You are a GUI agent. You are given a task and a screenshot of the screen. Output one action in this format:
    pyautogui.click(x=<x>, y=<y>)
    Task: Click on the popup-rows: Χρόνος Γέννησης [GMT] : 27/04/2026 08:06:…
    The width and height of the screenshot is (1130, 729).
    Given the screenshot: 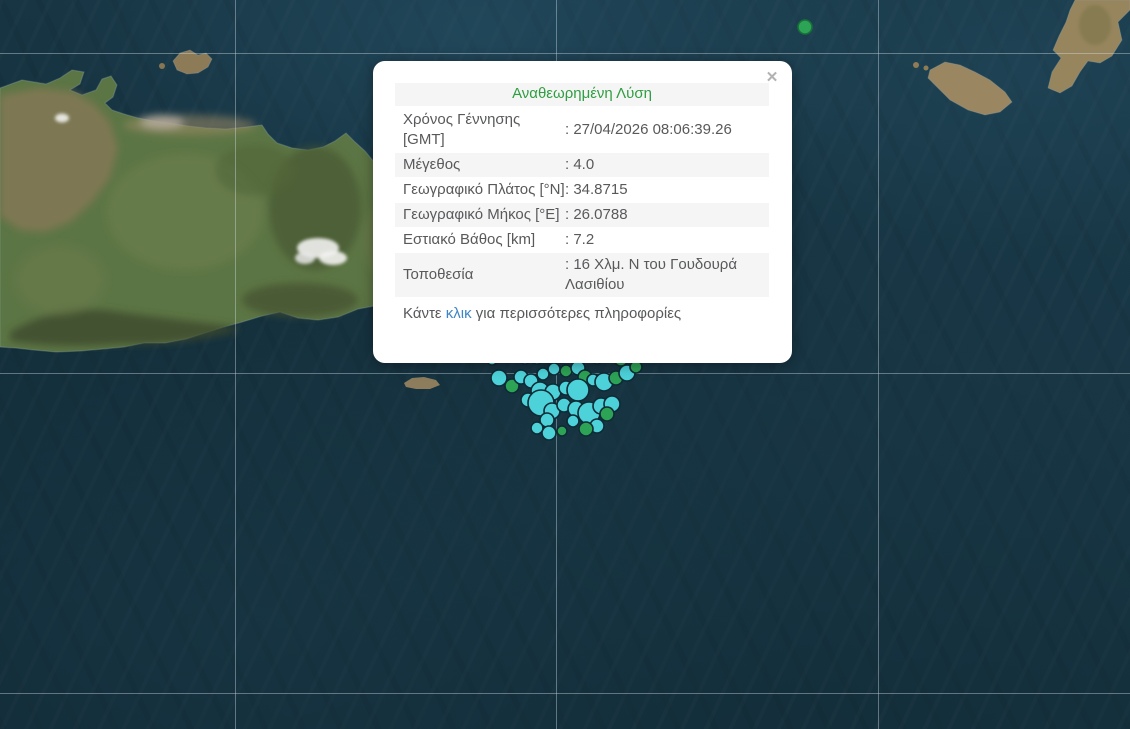 What is the action you would take?
    pyautogui.click(x=582, y=202)
    